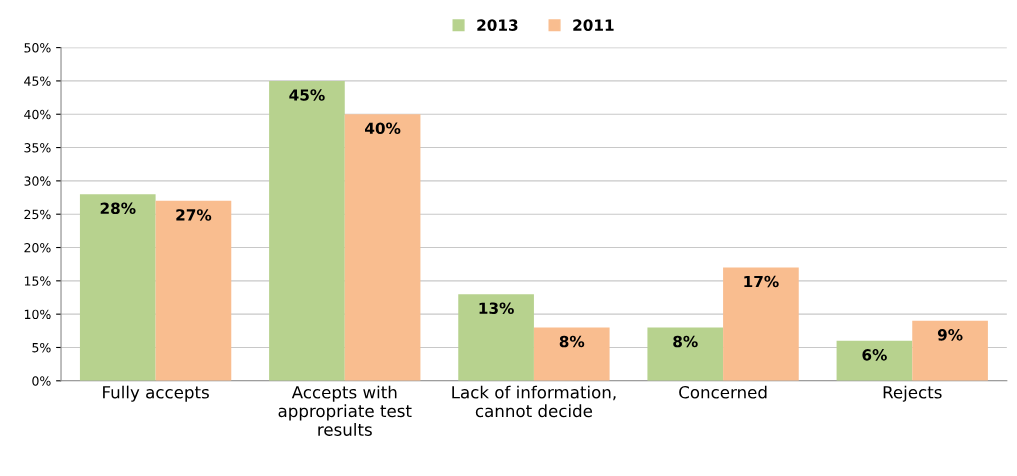 The image size is (1017, 476). What do you see at coordinates (874, 355) in the screenshot?
I see `data-label: 6%` at bounding box center [874, 355].